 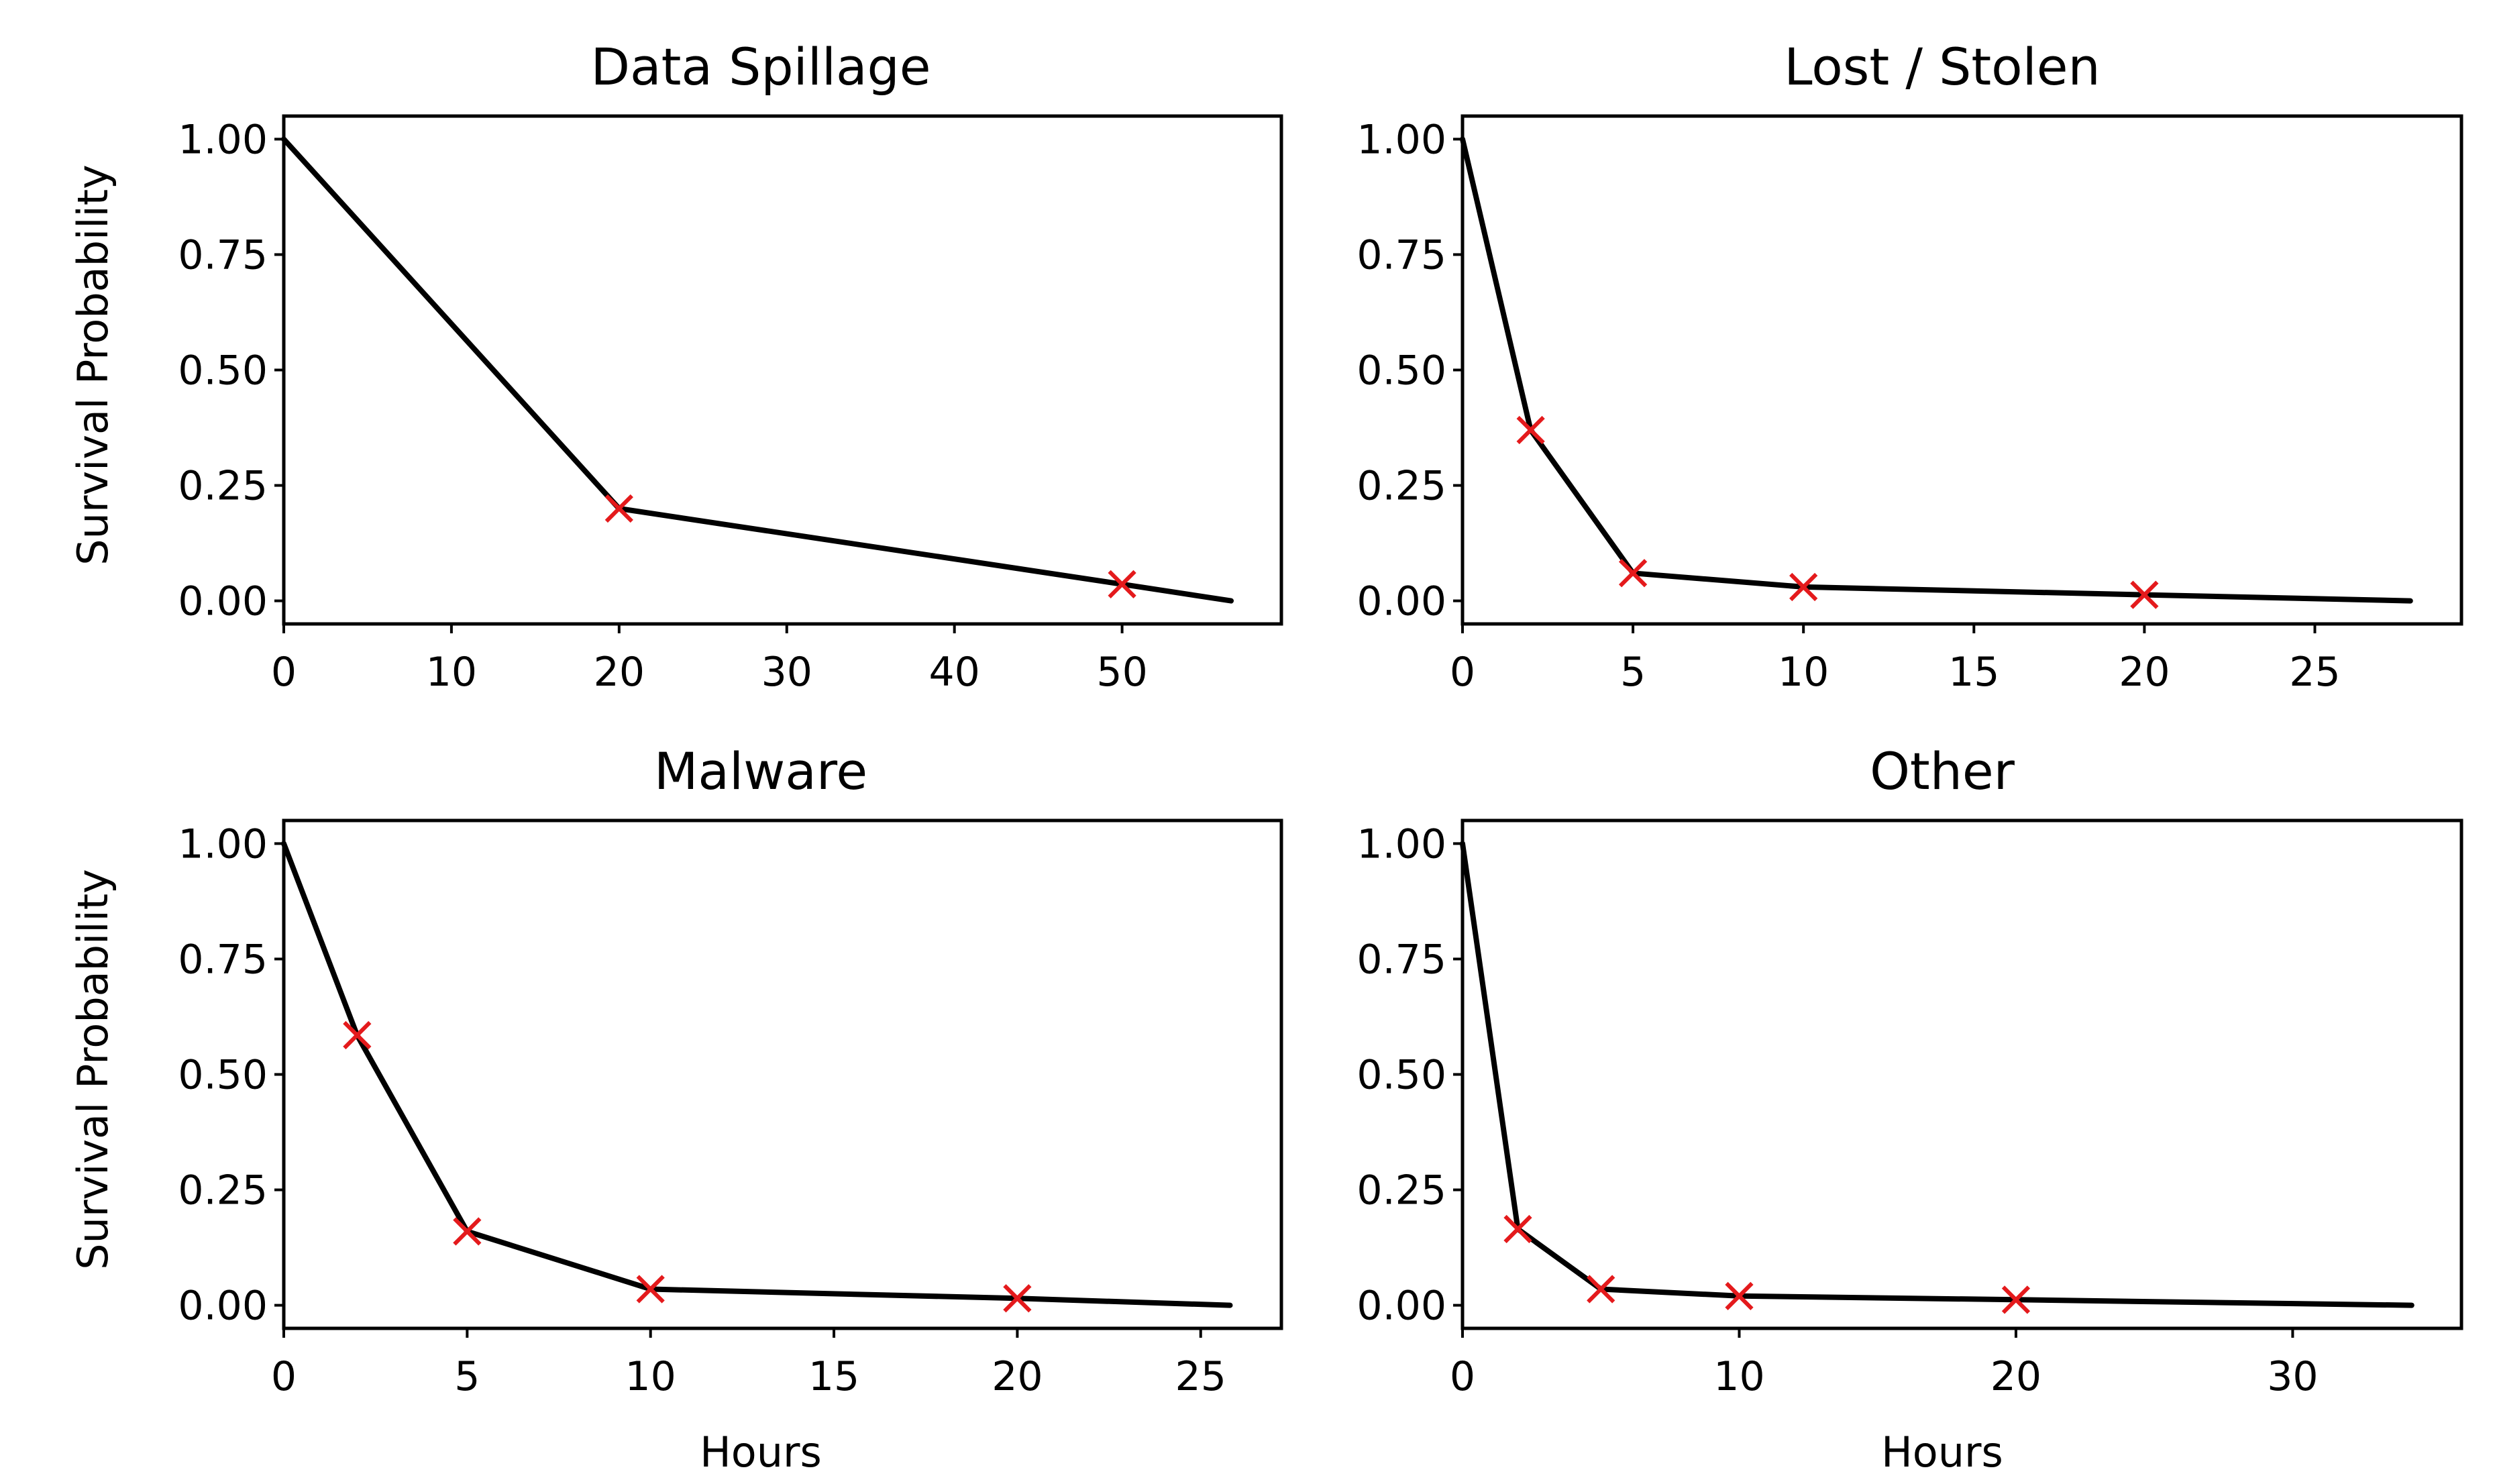 I want to click on panel-title: Lost / Stolen, so click(x=1942, y=67).